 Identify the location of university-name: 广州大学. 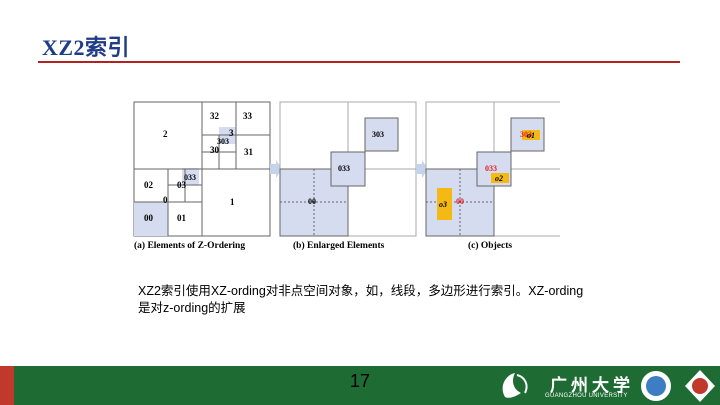
(592, 385).